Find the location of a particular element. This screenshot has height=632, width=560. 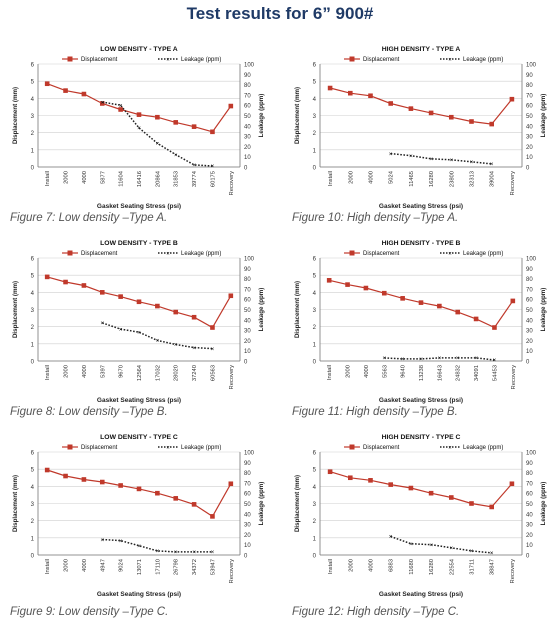

y-tick-label: 5 is located at coordinates (315, 277).